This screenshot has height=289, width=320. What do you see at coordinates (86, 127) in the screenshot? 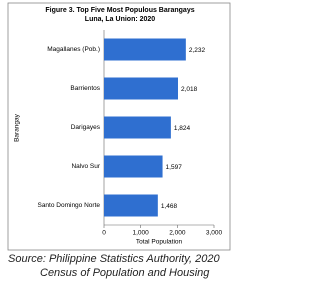
I see `y-tick-label: Darigayes` at bounding box center [86, 127].